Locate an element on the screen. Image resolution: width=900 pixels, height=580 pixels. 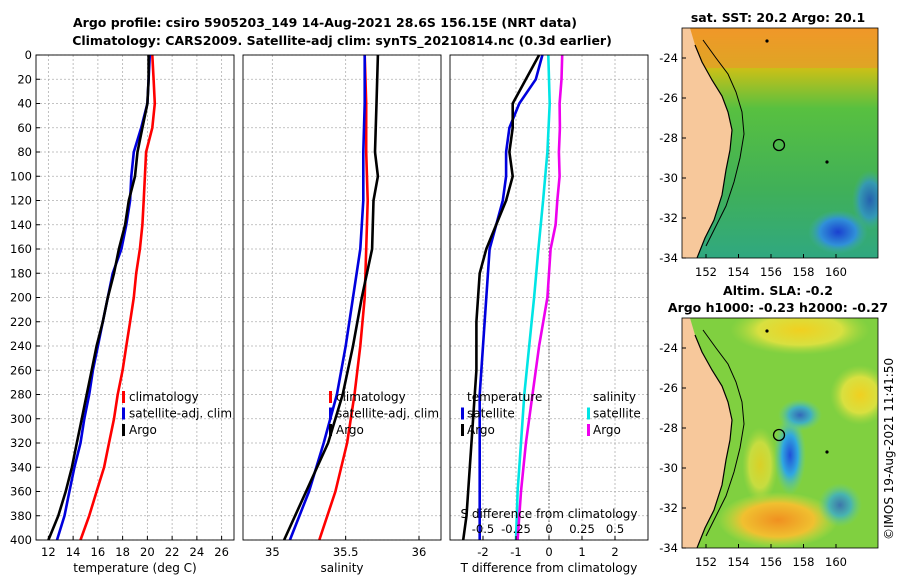
sla-depth-contour is located at coordinates (723, 433).